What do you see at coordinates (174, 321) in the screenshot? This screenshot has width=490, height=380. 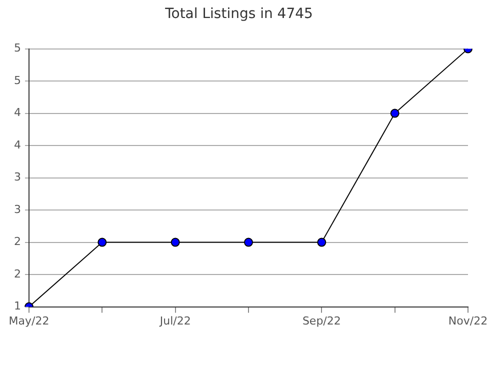 I see `x-tick-label: Jul/22` at bounding box center [174, 321].